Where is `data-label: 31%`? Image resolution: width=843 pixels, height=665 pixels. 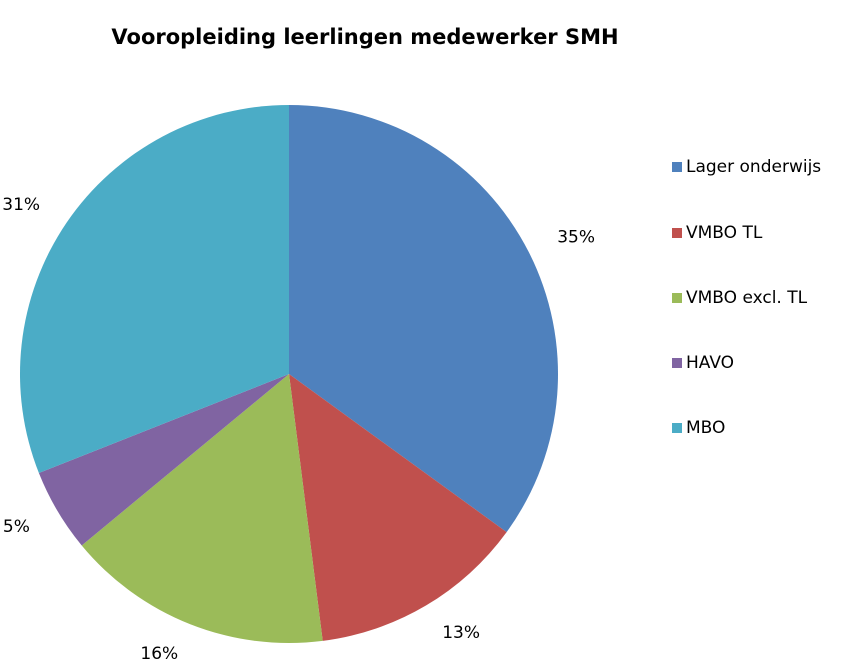 data-label: 31% is located at coordinates (21, 205).